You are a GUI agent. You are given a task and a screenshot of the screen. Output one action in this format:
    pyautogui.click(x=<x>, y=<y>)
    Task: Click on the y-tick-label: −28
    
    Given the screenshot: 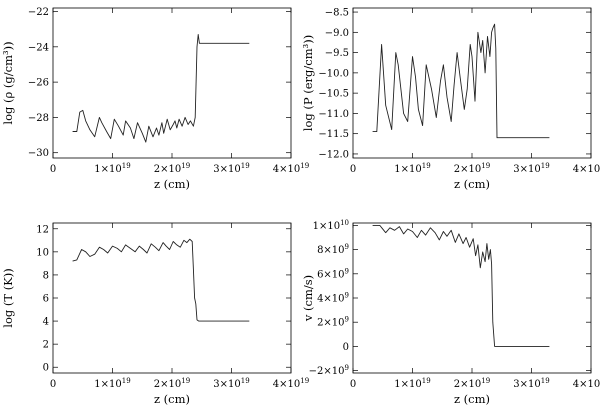 What is the action you would take?
    pyautogui.click(x=38, y=118)
    